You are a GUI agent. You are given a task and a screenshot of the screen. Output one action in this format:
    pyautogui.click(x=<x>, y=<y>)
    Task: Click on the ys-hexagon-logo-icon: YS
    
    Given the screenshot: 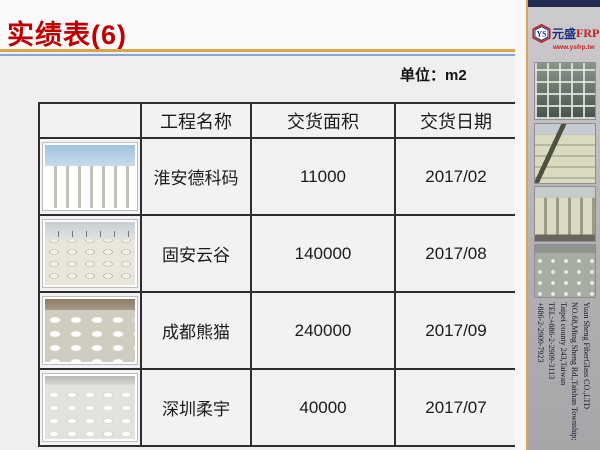 What is the action you would take?
    pyautogui.click(x=541, y=33)
    